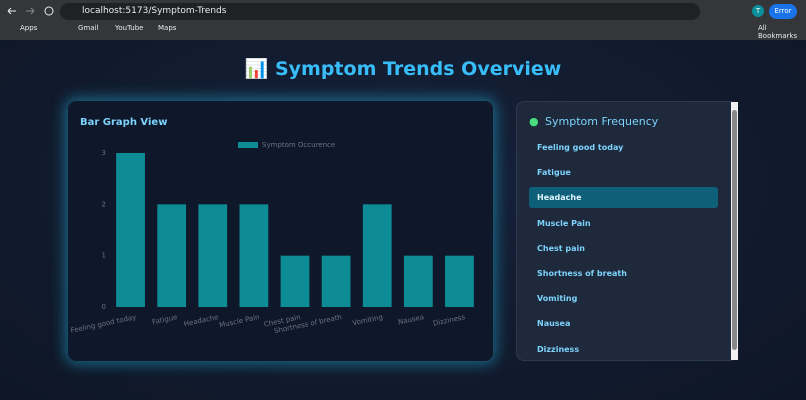 The height and width of the screenshot is (400, 806). Describe the element at coordinates (558, 349) in the screenshot. I see `symptom-item: Dizziness` at that location.